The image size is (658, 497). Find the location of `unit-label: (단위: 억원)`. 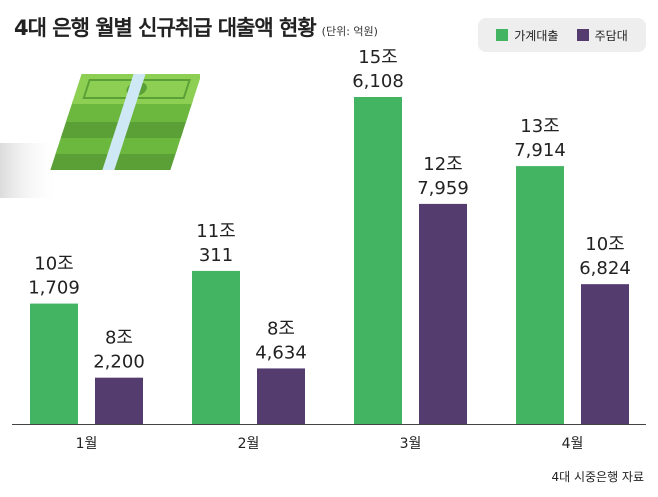

unit-label: (단위: 억원) is located at coordinates (349, 31).